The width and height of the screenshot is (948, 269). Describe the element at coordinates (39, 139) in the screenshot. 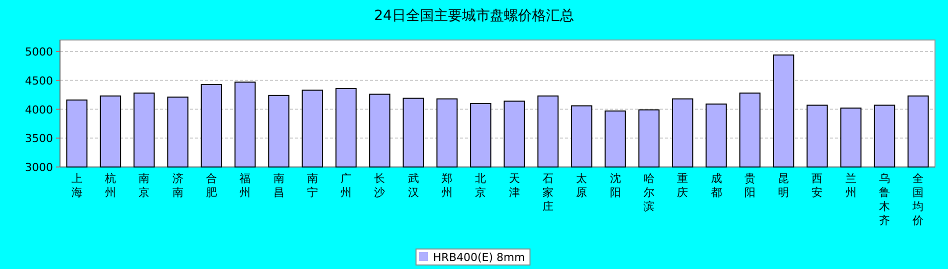

I see `y-tick-label: 3500` at that location.